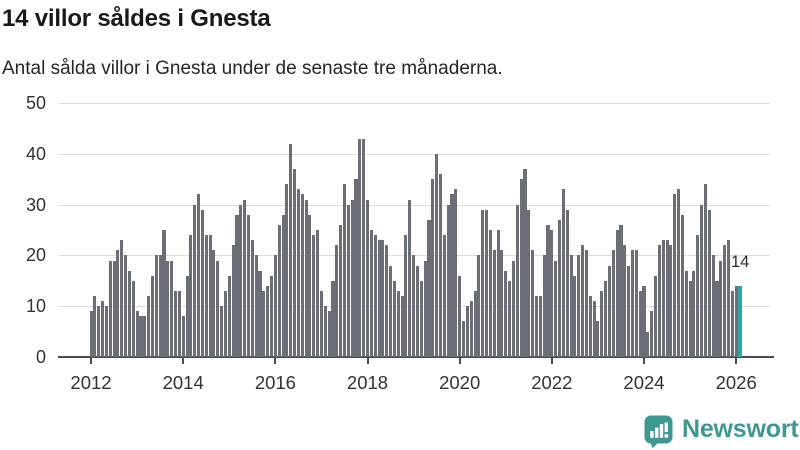  Describe the element at coordinates (35, 205) in the screenshot. I see `y-tick-label: 30` at that location.